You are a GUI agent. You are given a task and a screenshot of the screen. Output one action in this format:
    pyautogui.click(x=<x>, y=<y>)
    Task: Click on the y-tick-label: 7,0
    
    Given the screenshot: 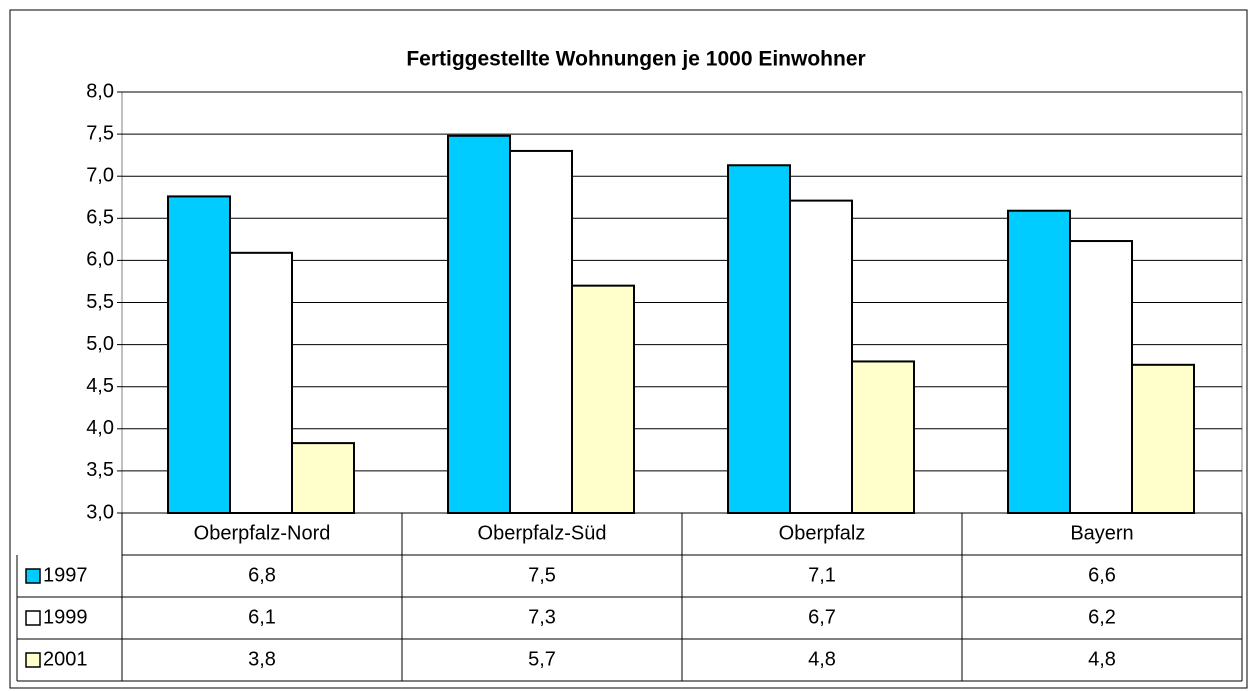 What is the action you would take?
    pyautogui.click(x=100, y=175)
    